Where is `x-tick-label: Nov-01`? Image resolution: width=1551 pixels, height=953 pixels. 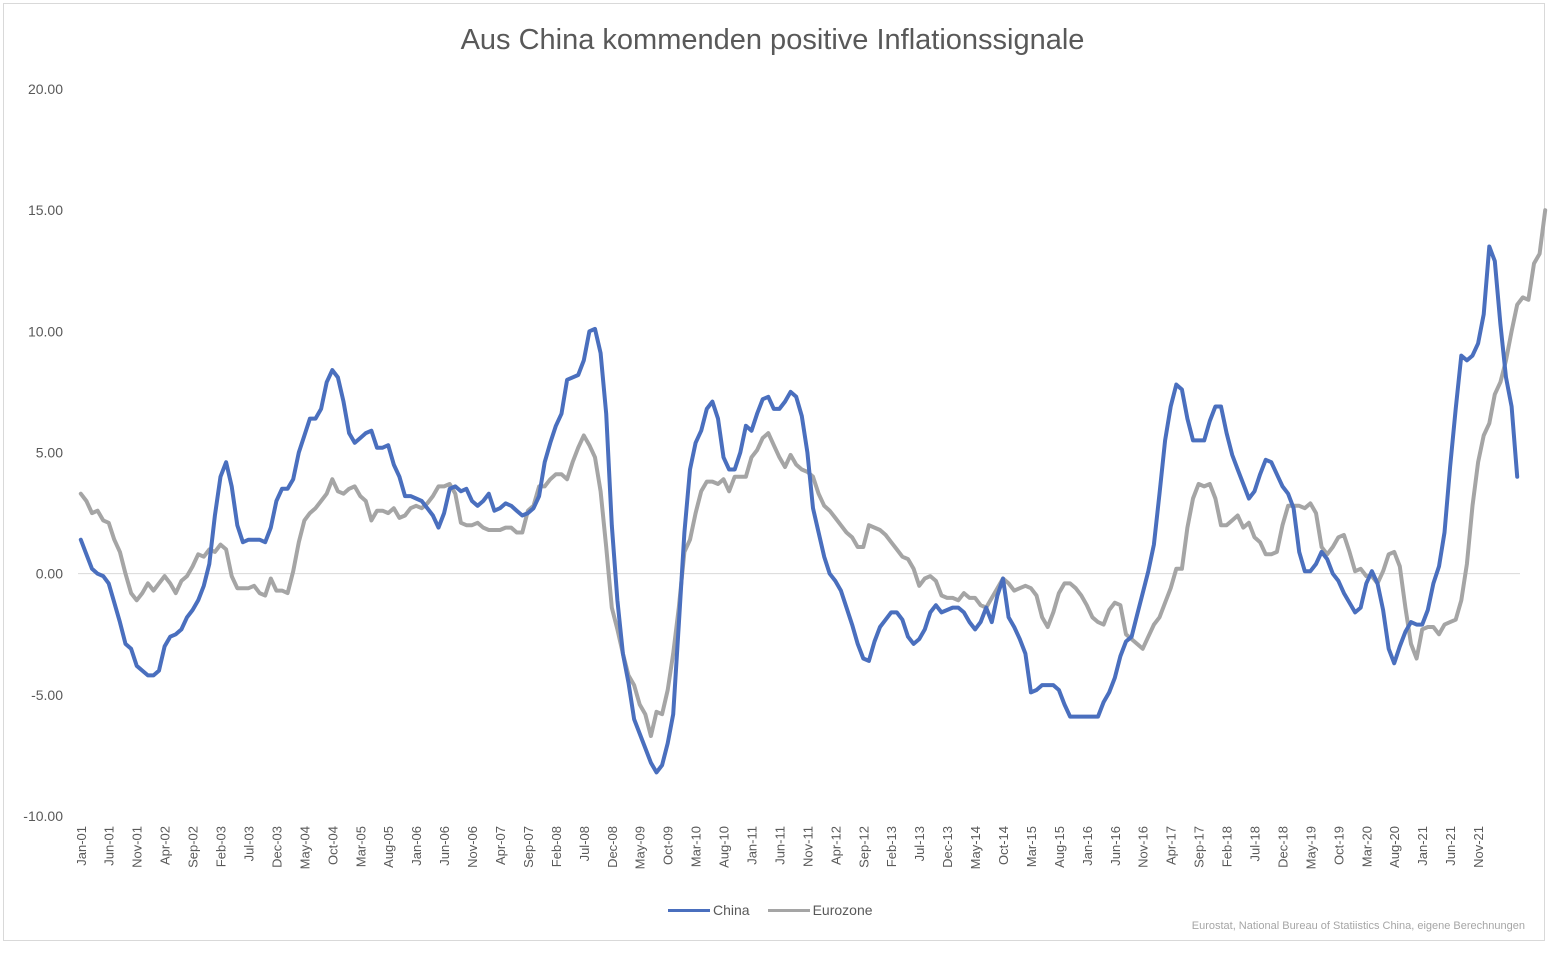
x-tick-label: Nov-01 is located at coordinates (137, 847).